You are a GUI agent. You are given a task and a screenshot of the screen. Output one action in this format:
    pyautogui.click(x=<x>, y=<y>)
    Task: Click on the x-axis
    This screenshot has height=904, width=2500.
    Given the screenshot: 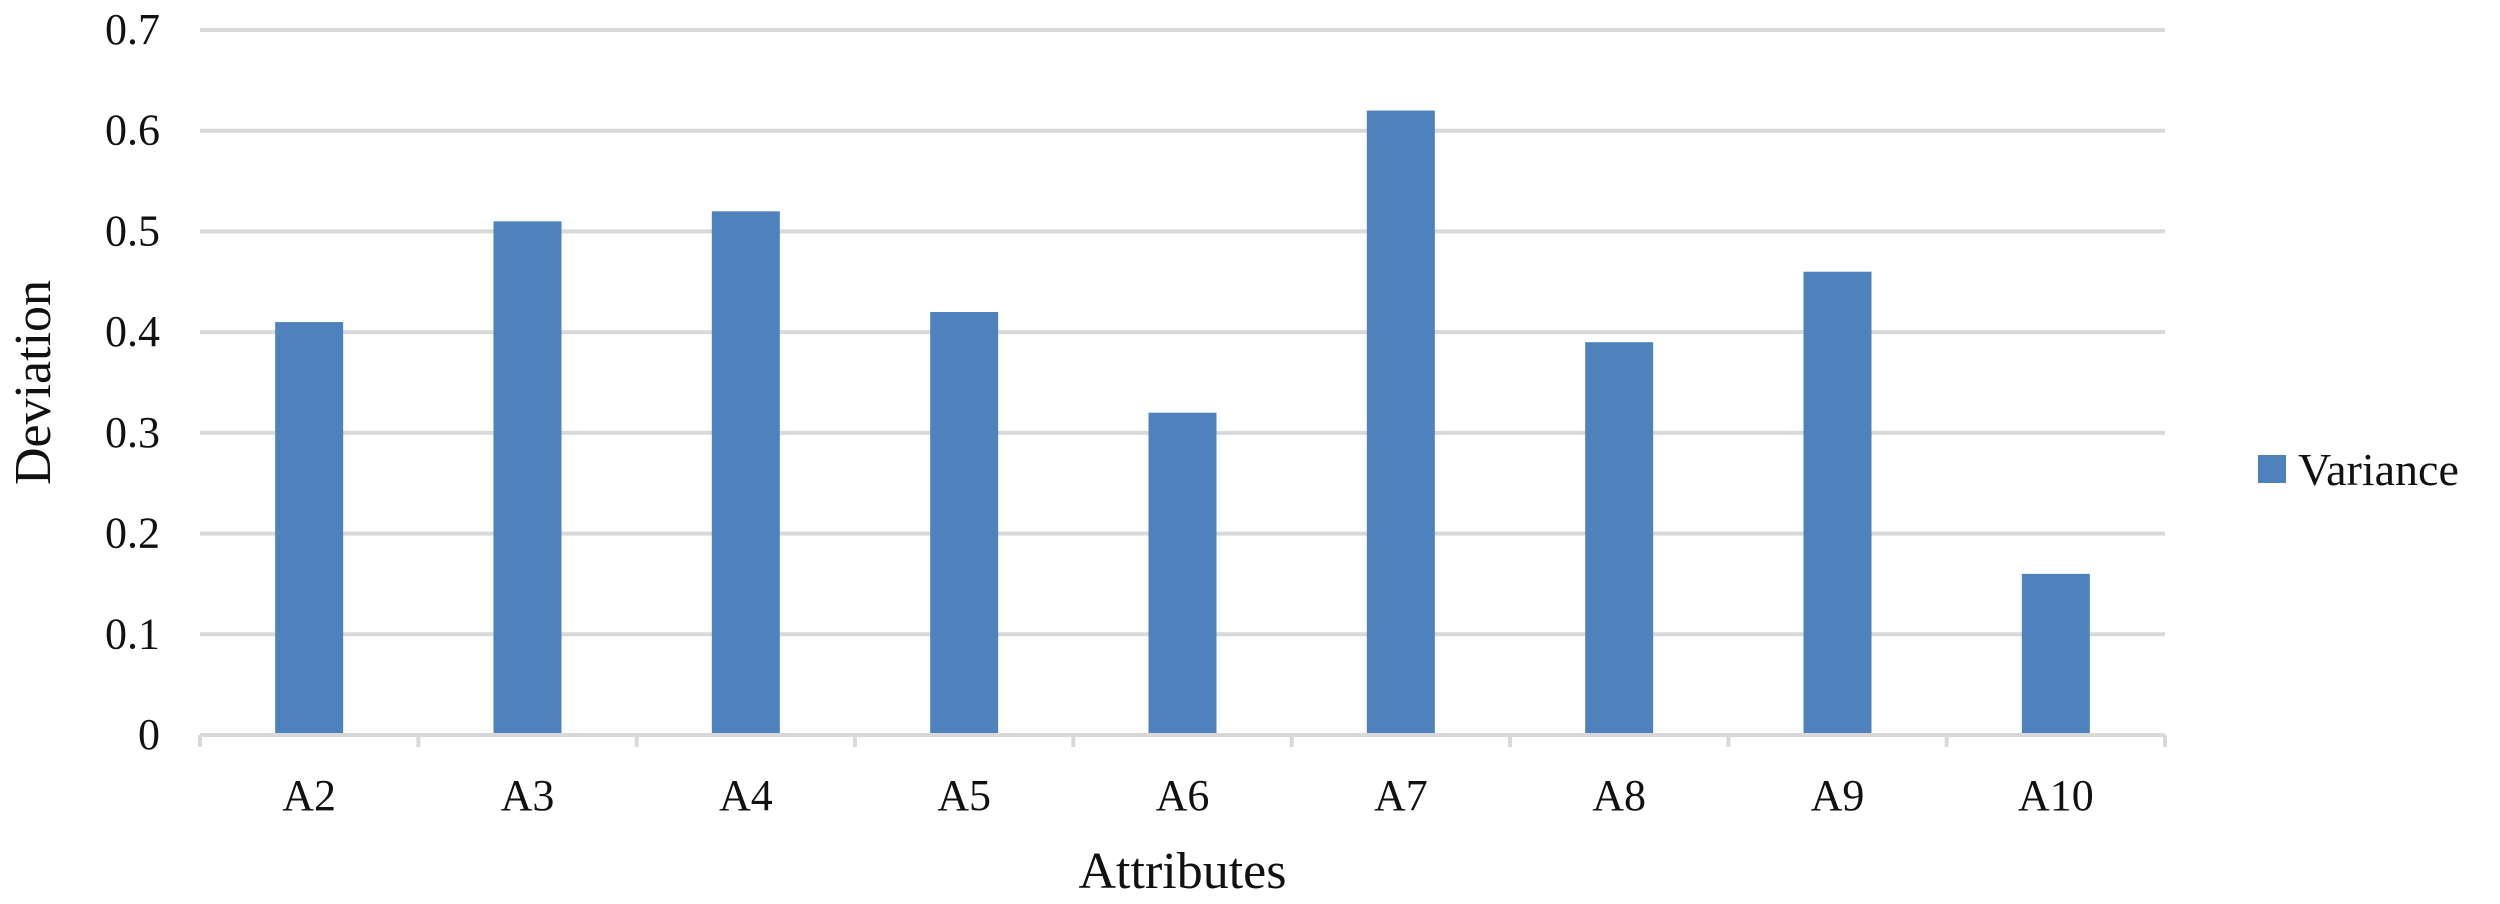 What is the action you would take?
    pyautogui.click(x=1182, y=740)
    